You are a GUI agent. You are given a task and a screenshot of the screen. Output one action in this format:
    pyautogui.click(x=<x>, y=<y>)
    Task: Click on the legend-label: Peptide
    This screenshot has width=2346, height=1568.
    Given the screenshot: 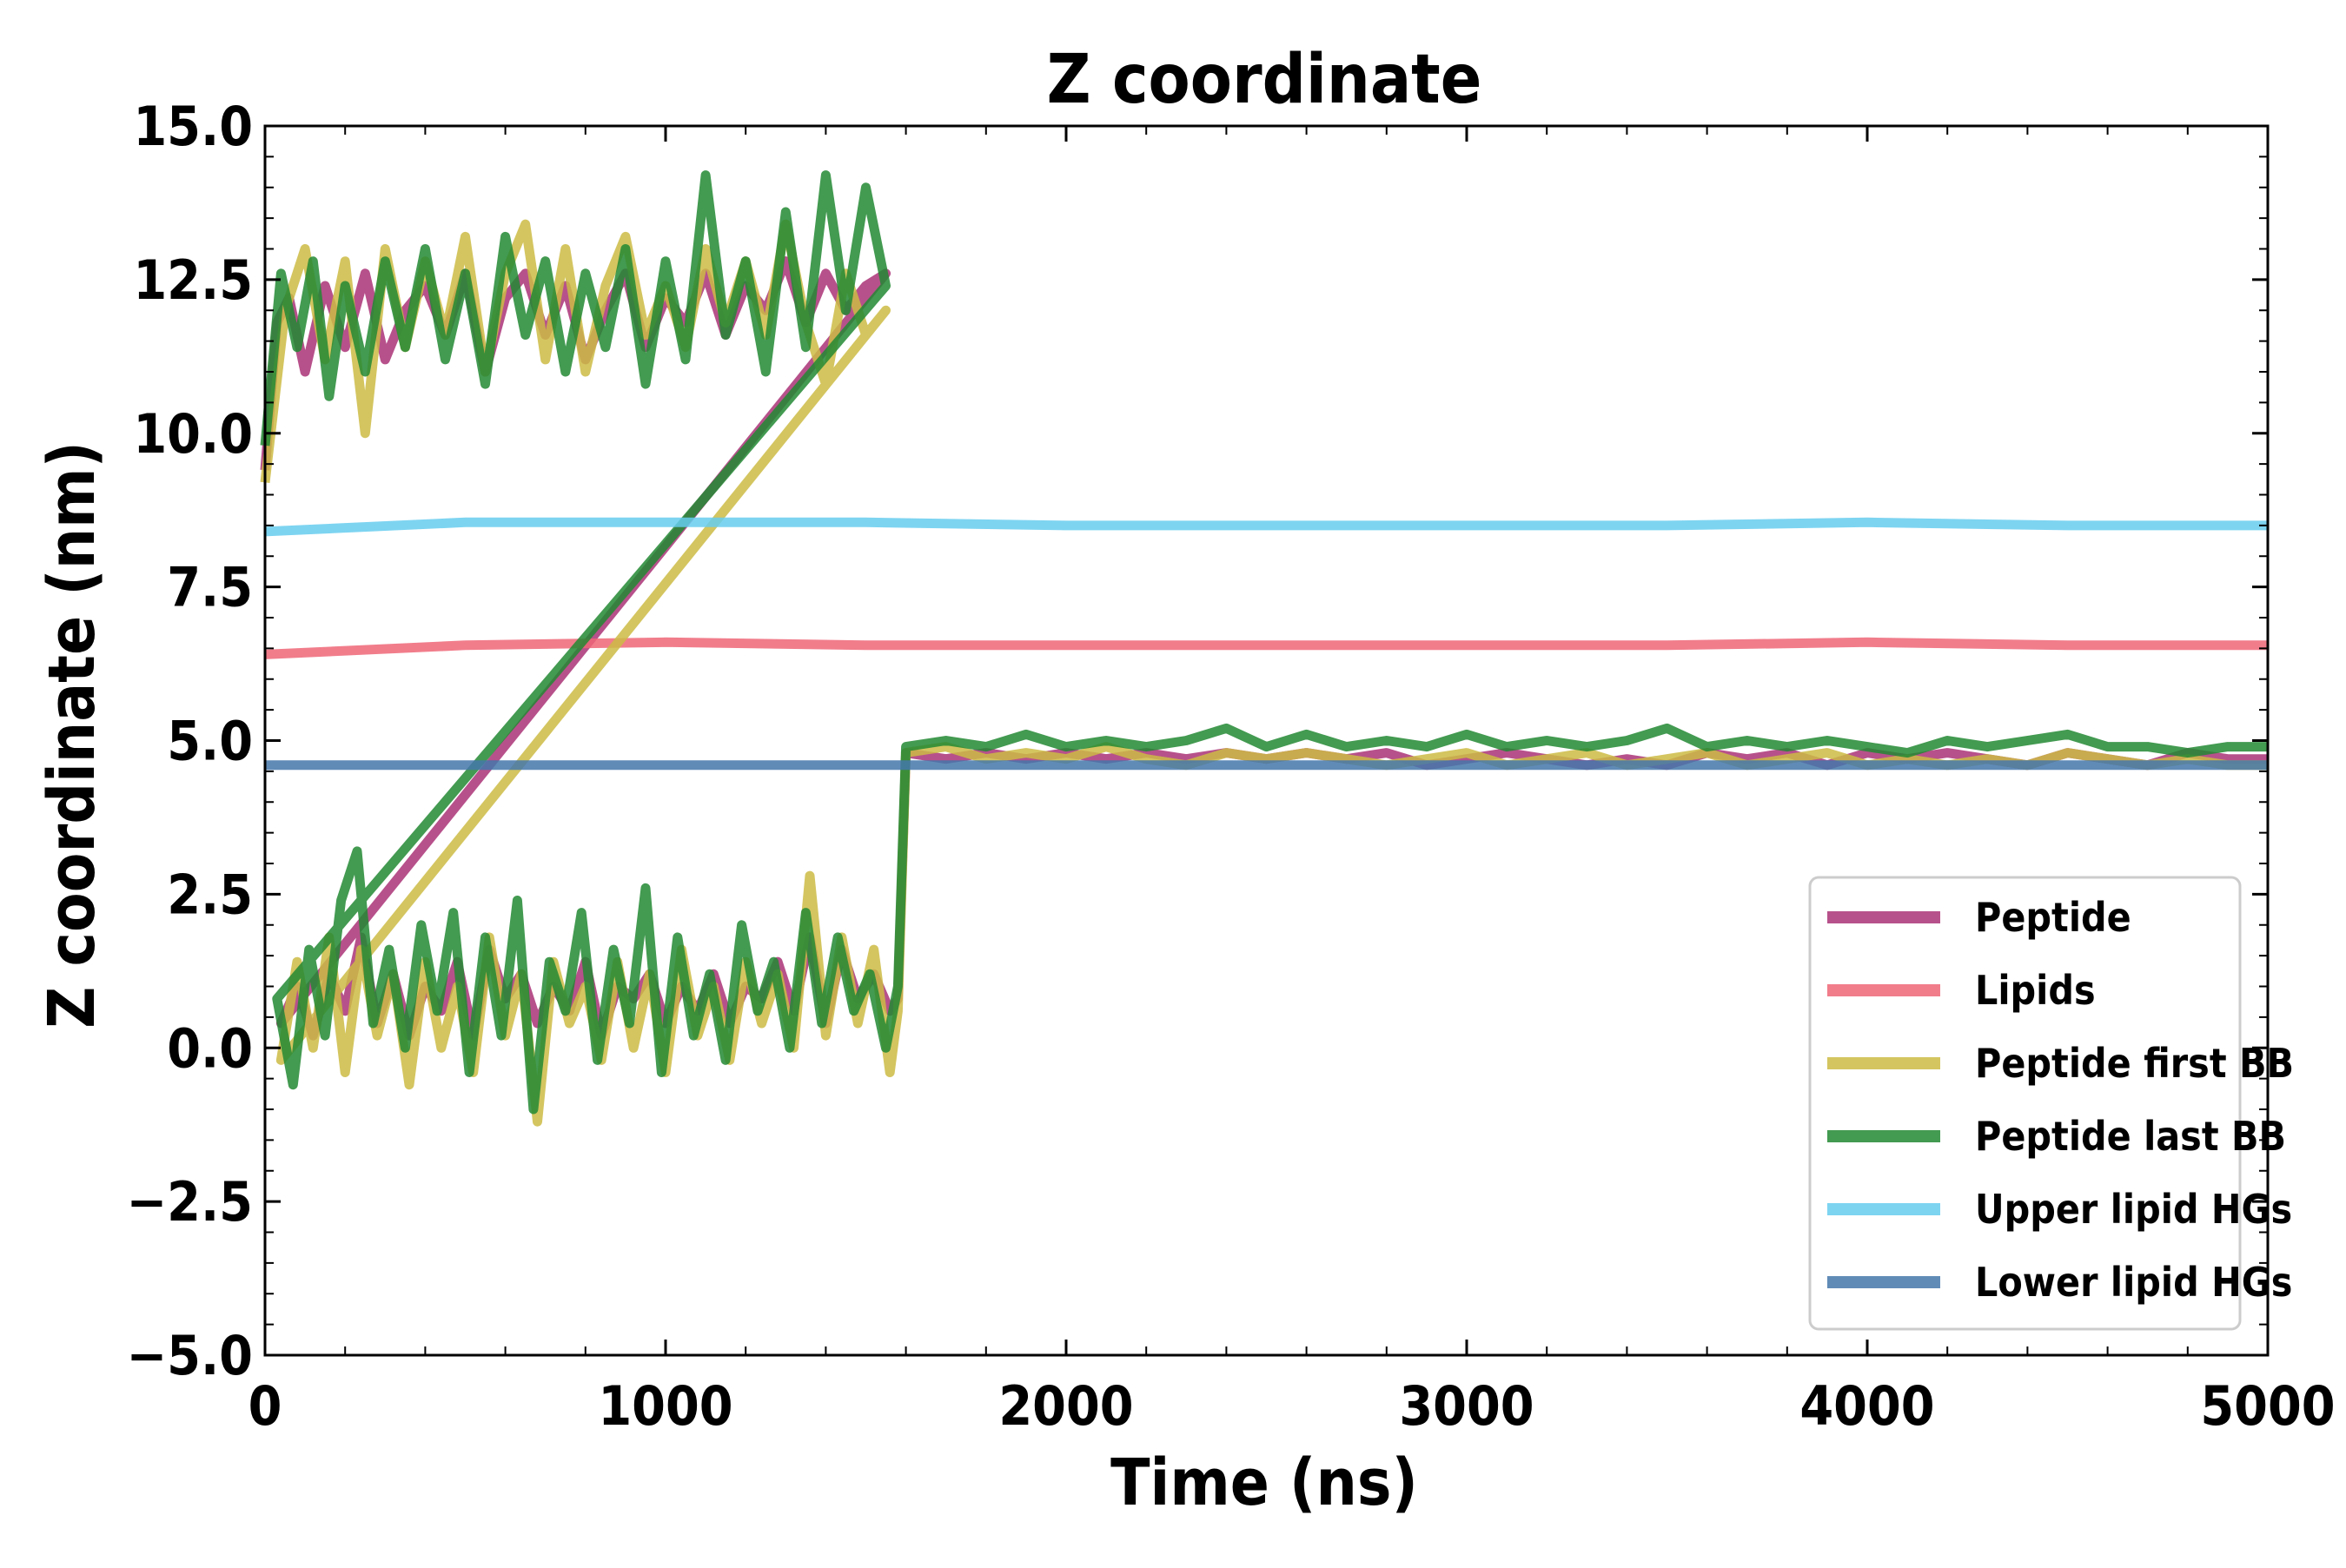 What is the action you would take?
    pyautogui.click(x=2053, y=917)
    